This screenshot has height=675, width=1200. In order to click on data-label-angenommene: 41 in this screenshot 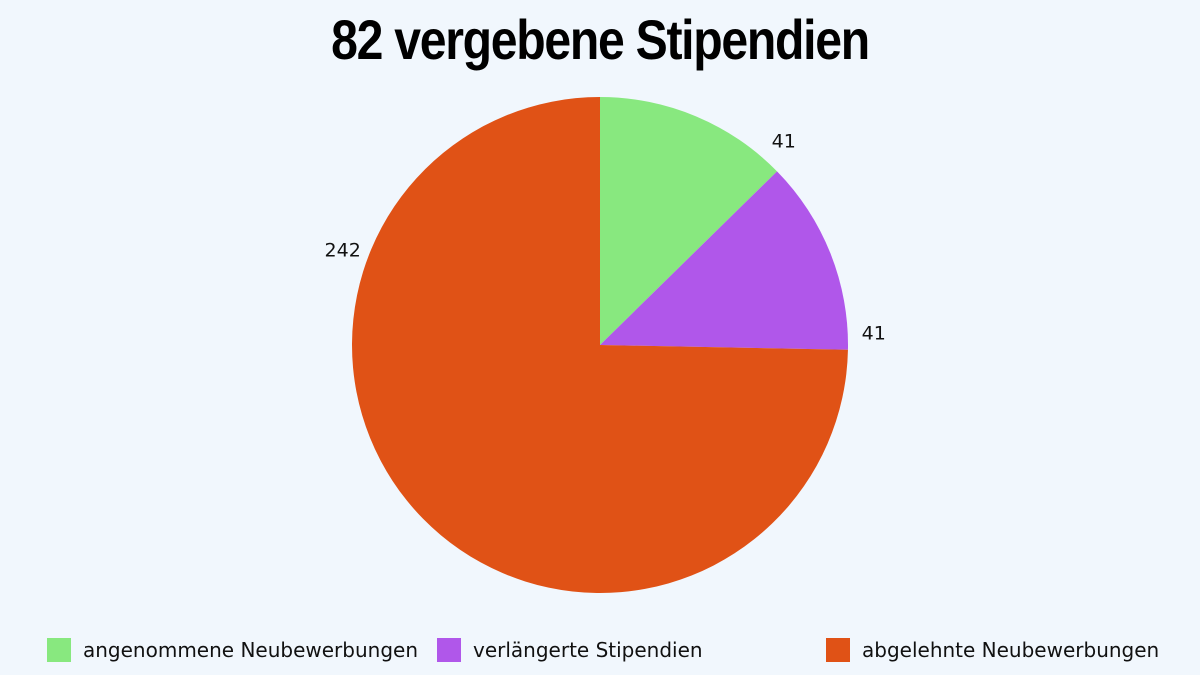, I will do `click(784, 141)`.